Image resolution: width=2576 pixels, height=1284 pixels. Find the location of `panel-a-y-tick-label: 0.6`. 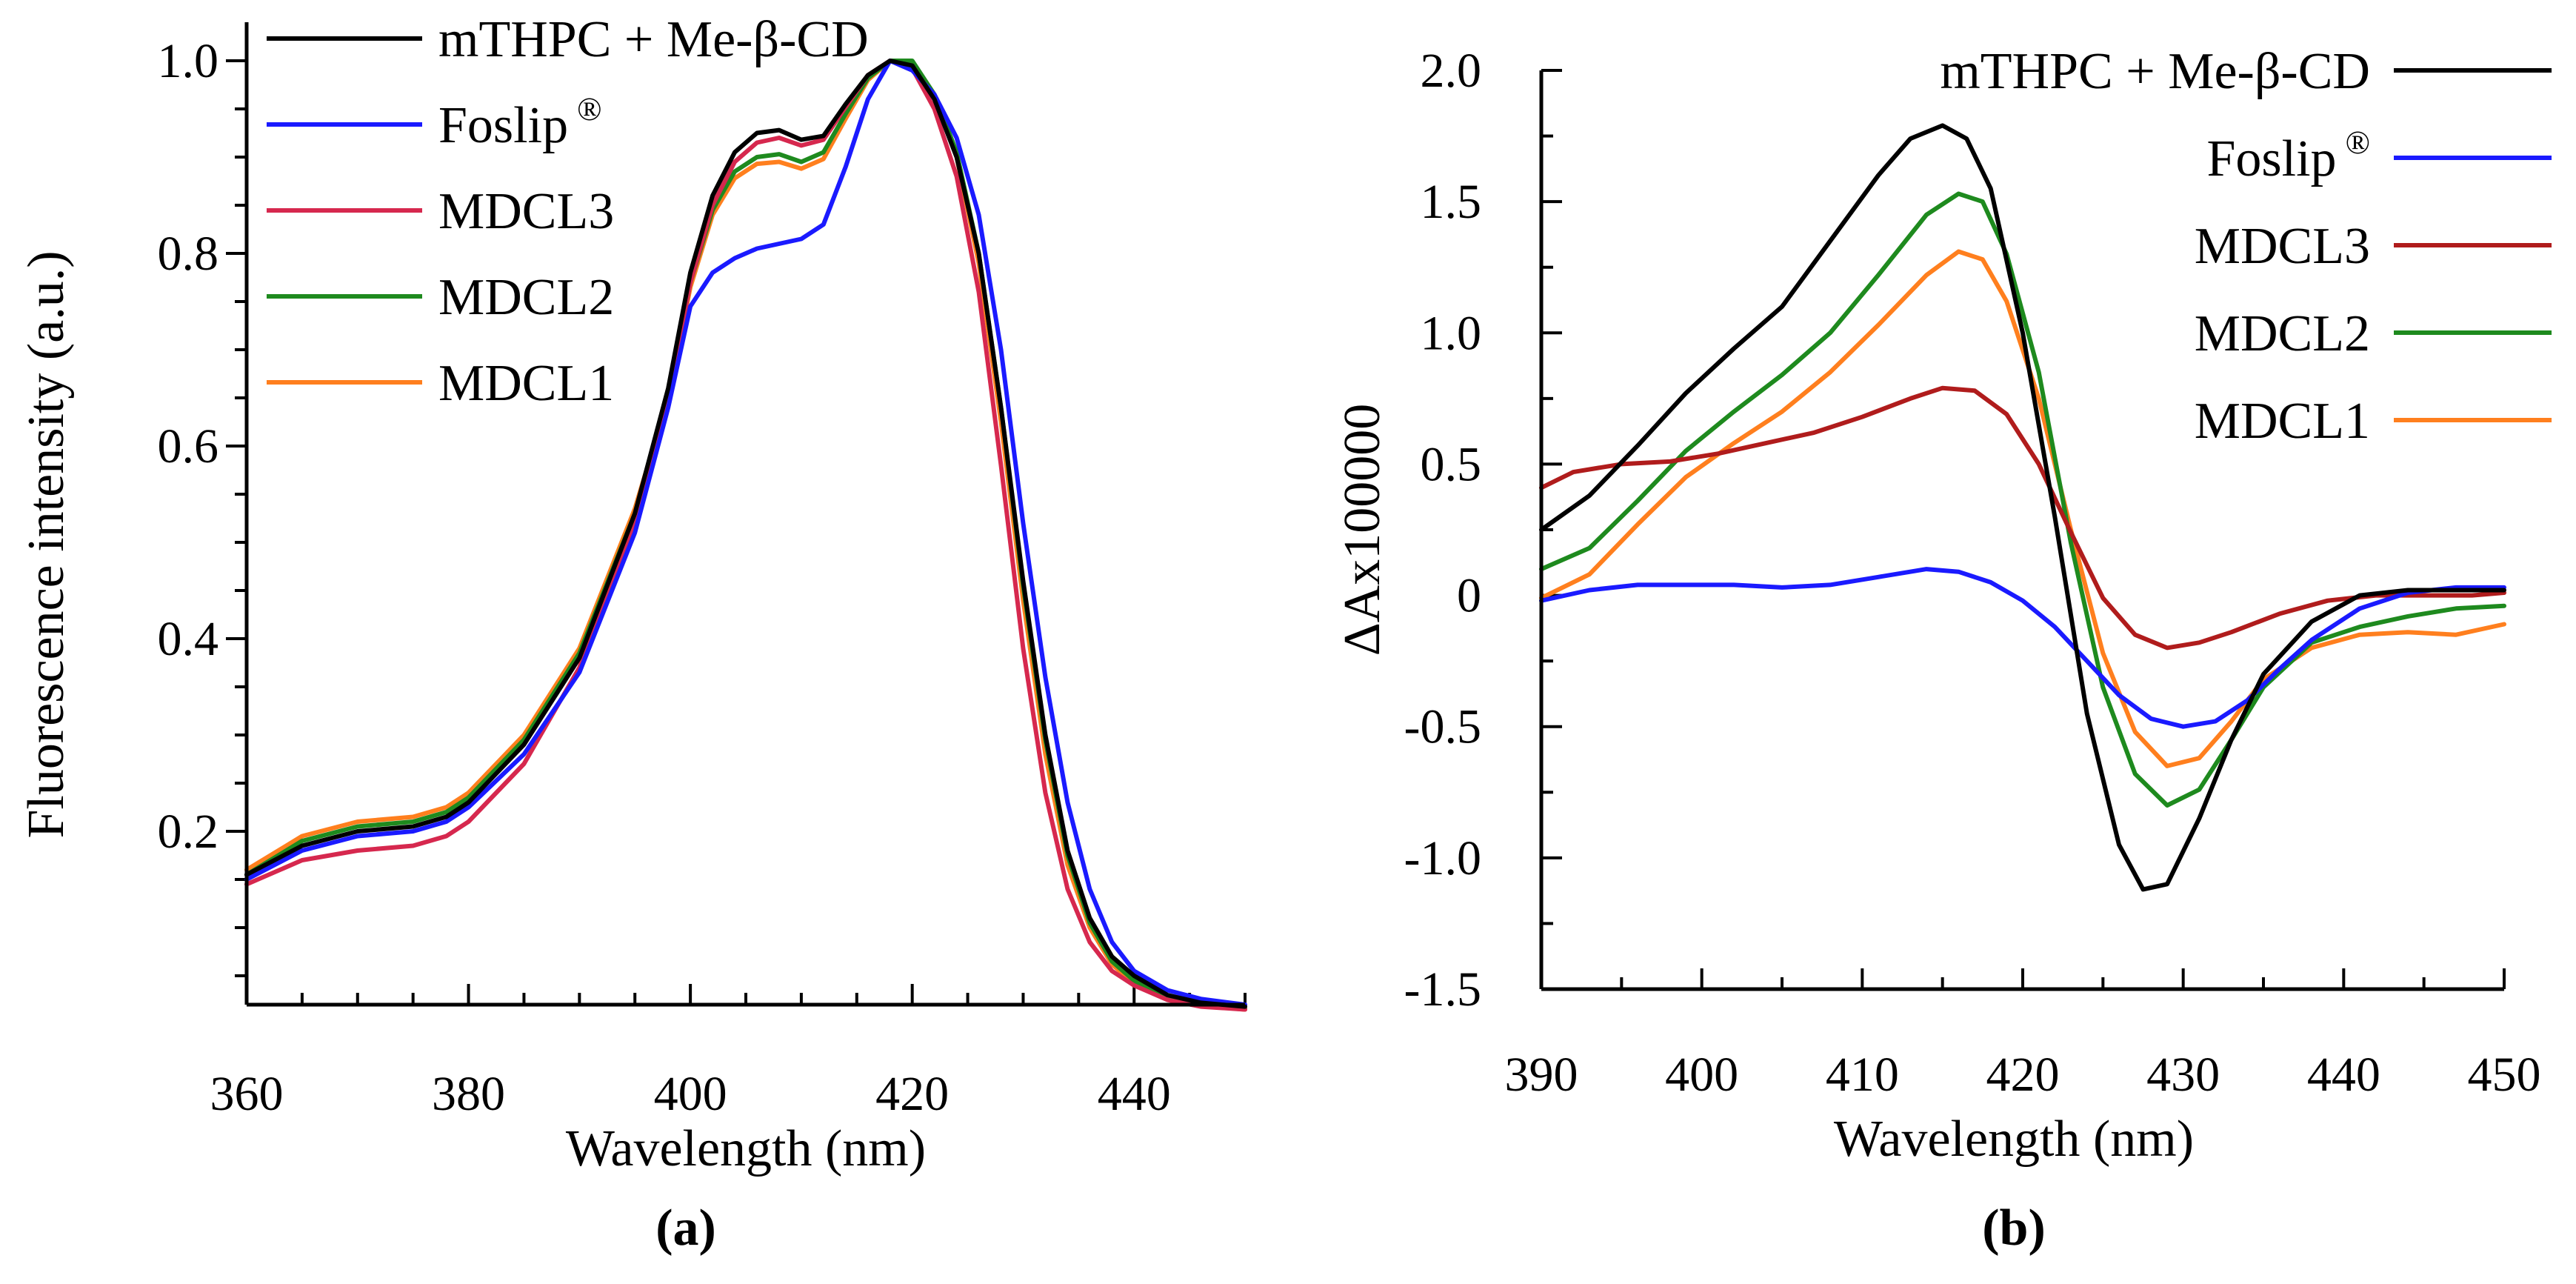

panel-a-y-tick-label: 0.6 is located at coordinates (188, 446).